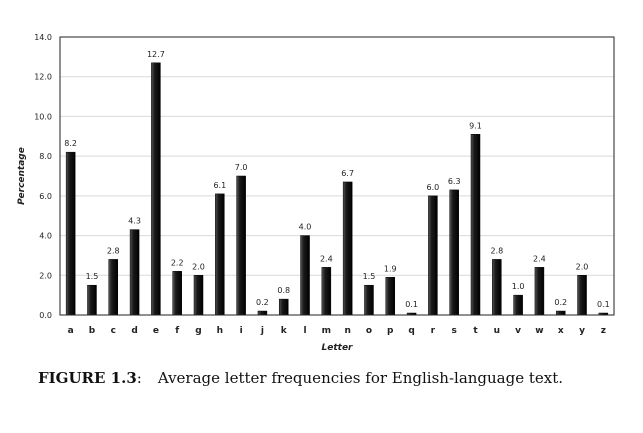 The image size is (643, 433). What do you see at coordinates (45, 236) in the screenshot?
I see `y-tick-label: 4.0` at bounding box center [45, 236].